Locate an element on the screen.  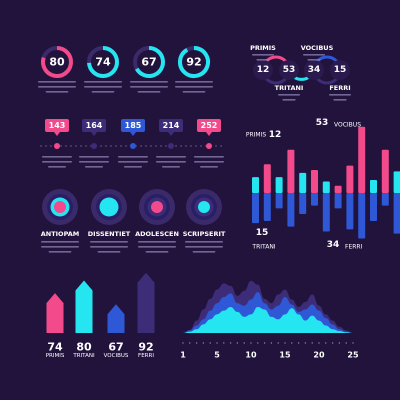
area-x-tick-label: 15 is located at coordinates (285, 355).